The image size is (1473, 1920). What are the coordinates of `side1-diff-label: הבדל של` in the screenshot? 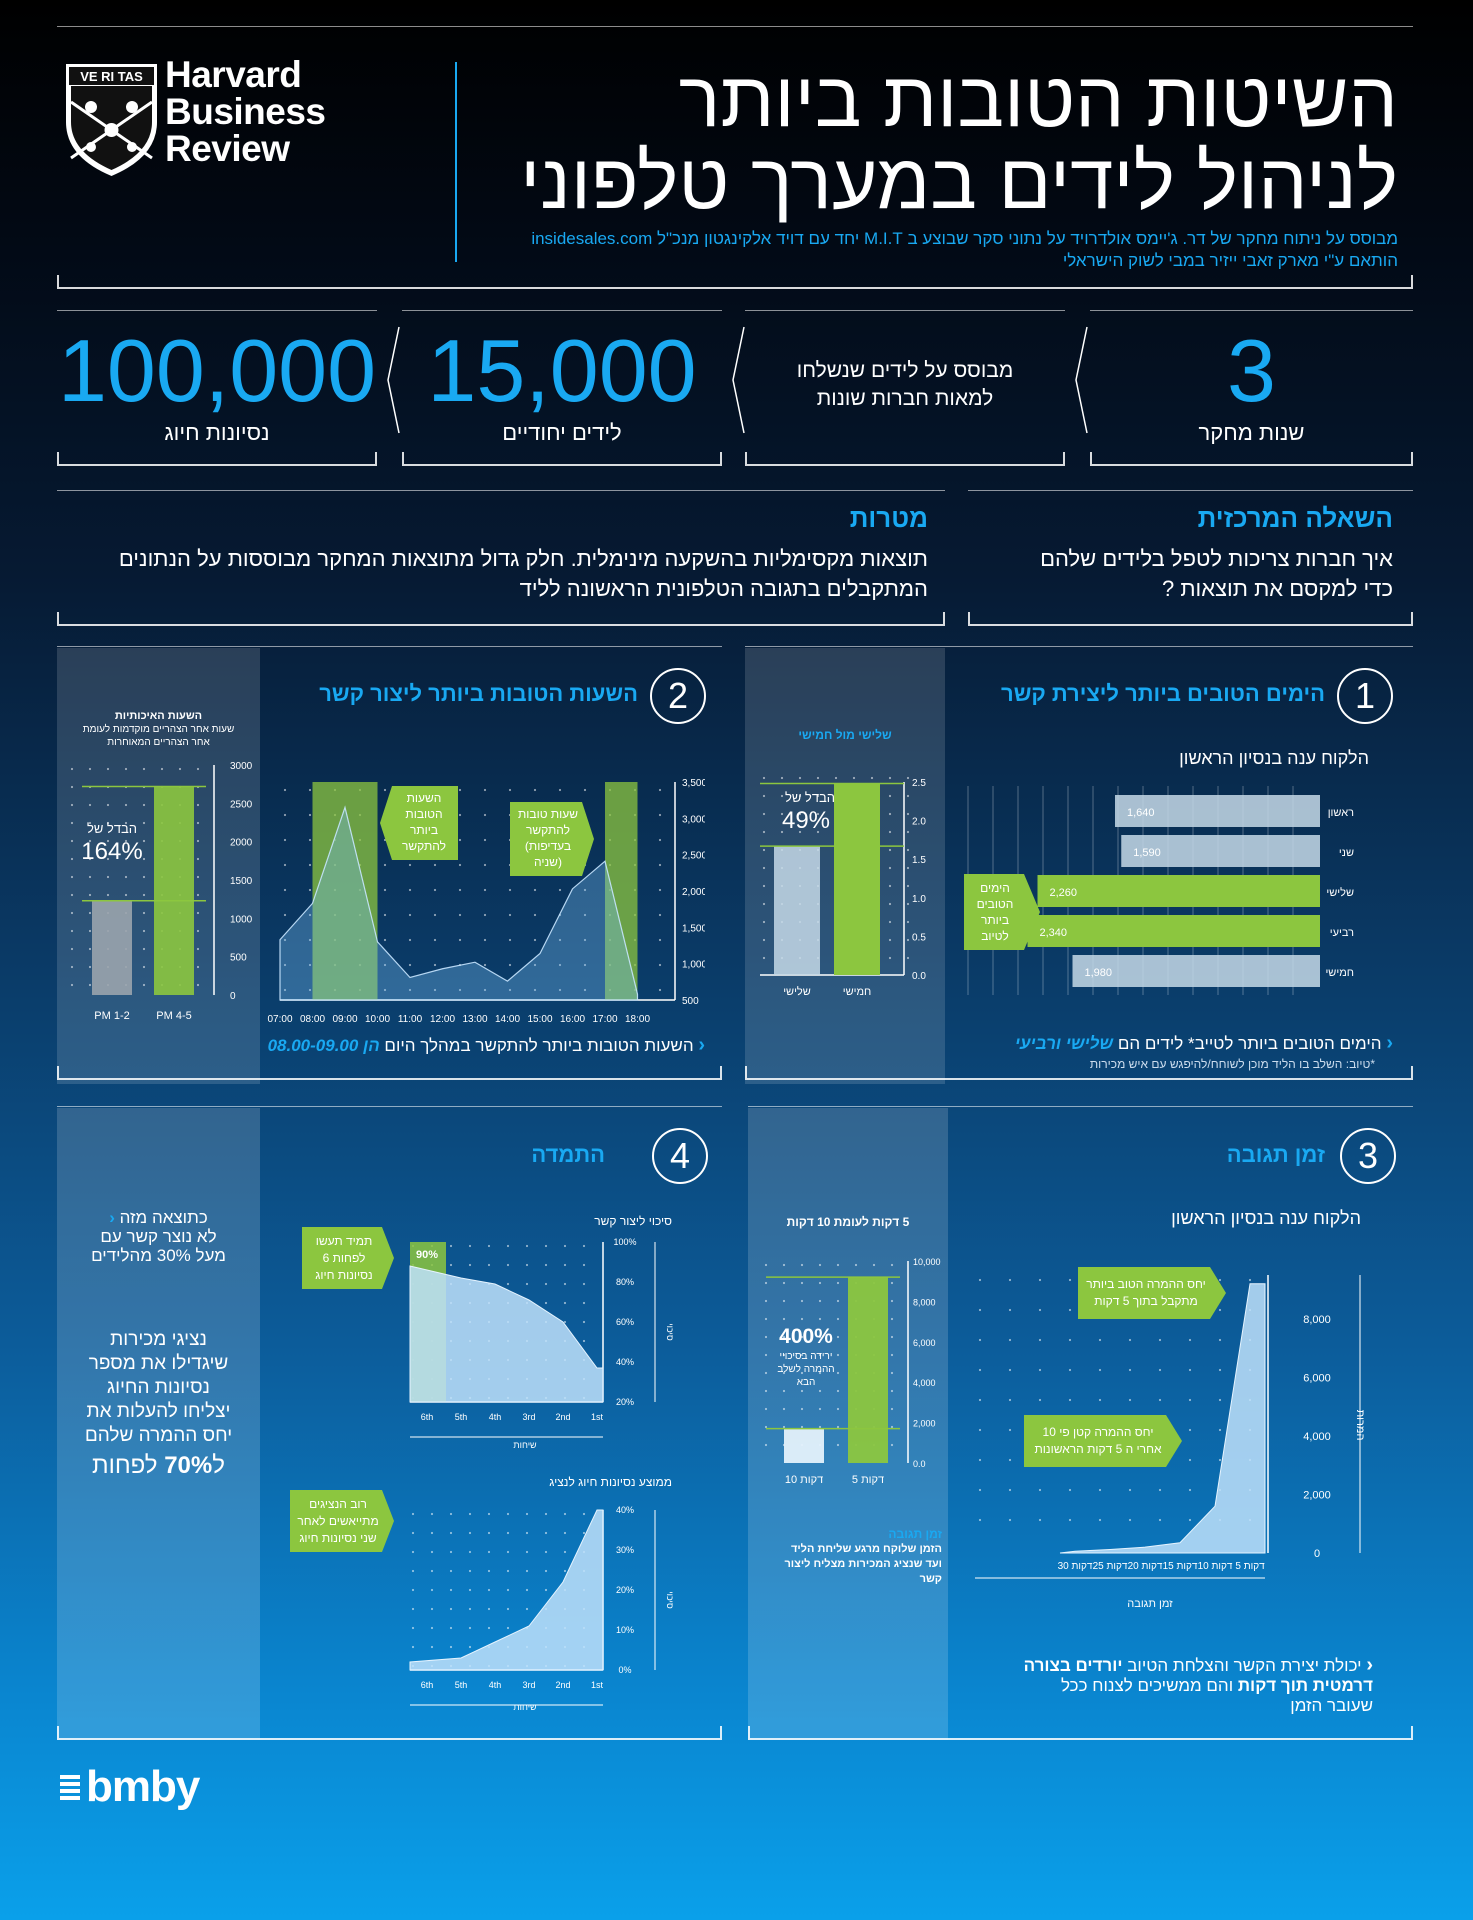 It's located at (810, 797).